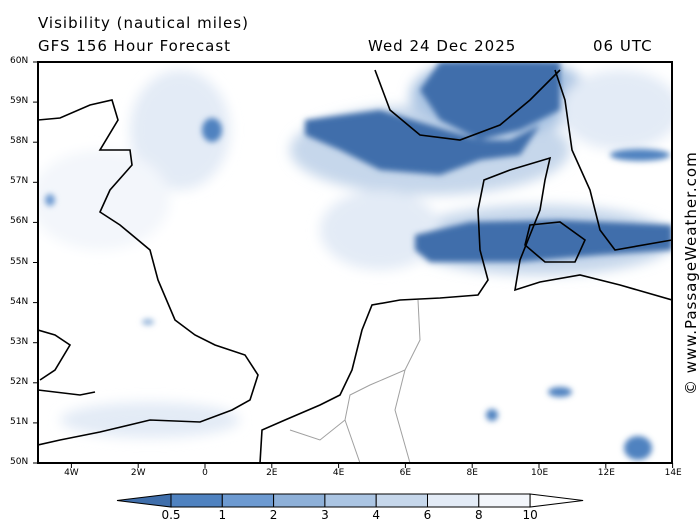  What do you see at coordinates (623, 46) in the screenshot?
I see `forecast-time: 06 UTC` at bounding box center [623, 46].